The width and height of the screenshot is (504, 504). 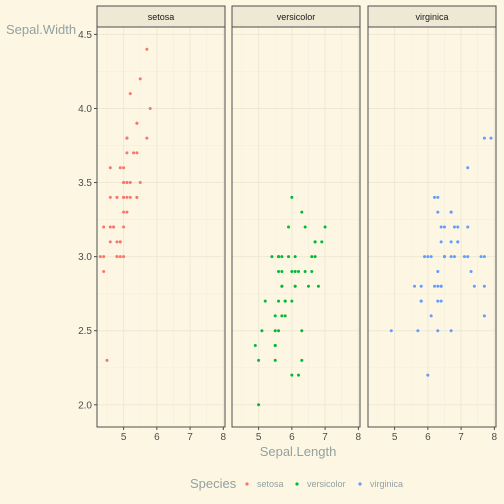 What do you see at coordinates (431, 17) in the screenshot?
I see `facet-strip-label: virginica` at bounding box center [431, 17].